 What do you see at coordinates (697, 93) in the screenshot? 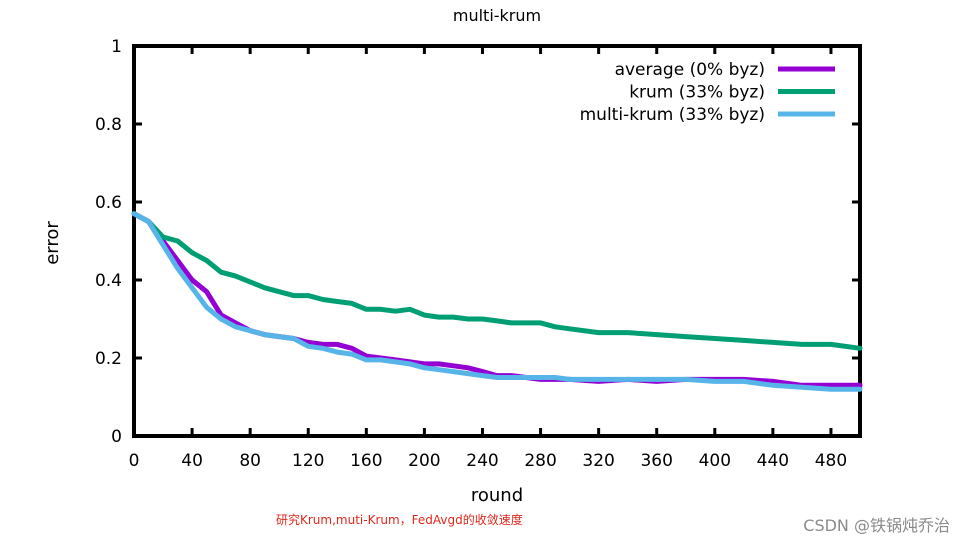
I see `legend-label: krum (33% byz)` at bounding box center [697, 93].